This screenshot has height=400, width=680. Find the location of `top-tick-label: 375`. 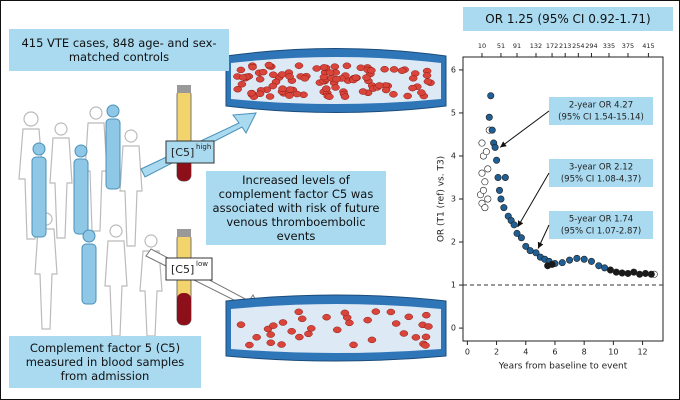

top-tick-label: 375 is located at coordinates (628, 46).